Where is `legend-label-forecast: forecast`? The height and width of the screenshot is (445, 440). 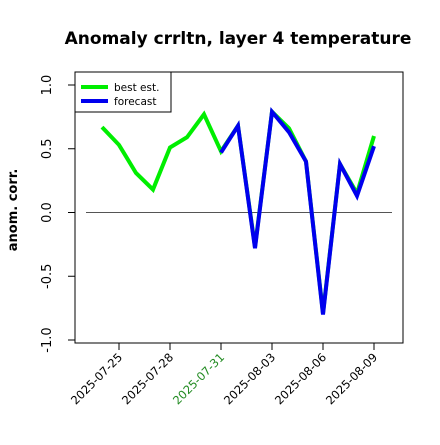
legend-label-forecast: forecast is located at coordinates (135, 102).